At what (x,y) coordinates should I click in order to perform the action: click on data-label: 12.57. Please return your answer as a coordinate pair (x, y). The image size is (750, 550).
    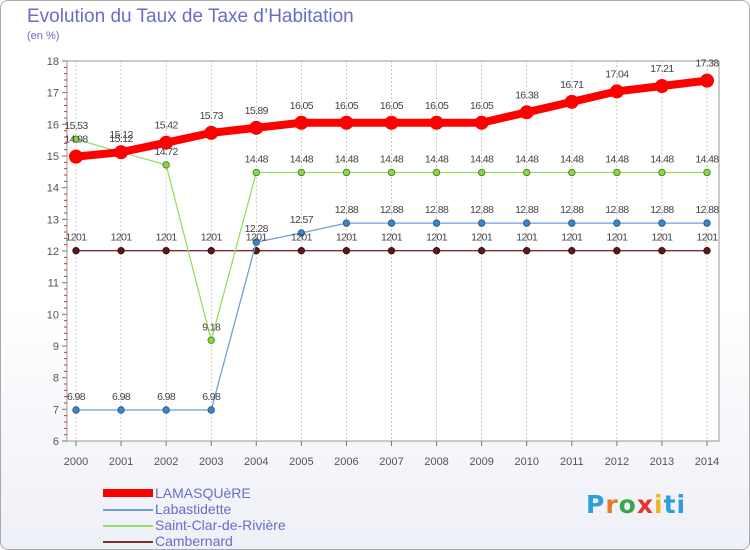
    Looking at the image, I should click on (302, 220).